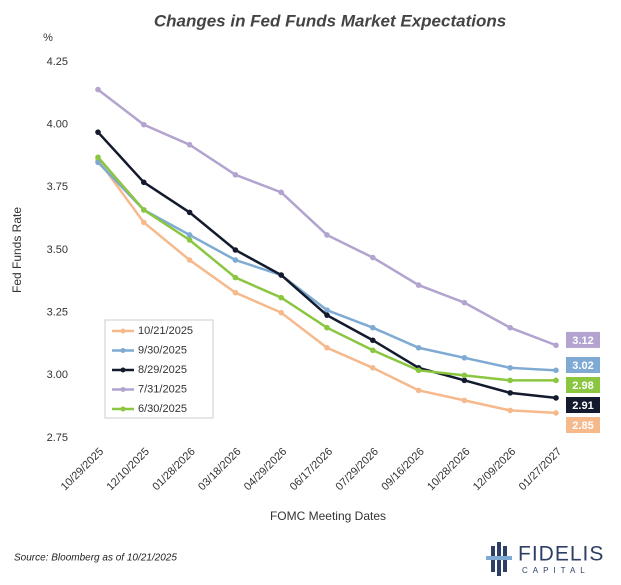 This screenshot has height=585, width=621. I want to click on end-label: 2.98, so click(582, 386).